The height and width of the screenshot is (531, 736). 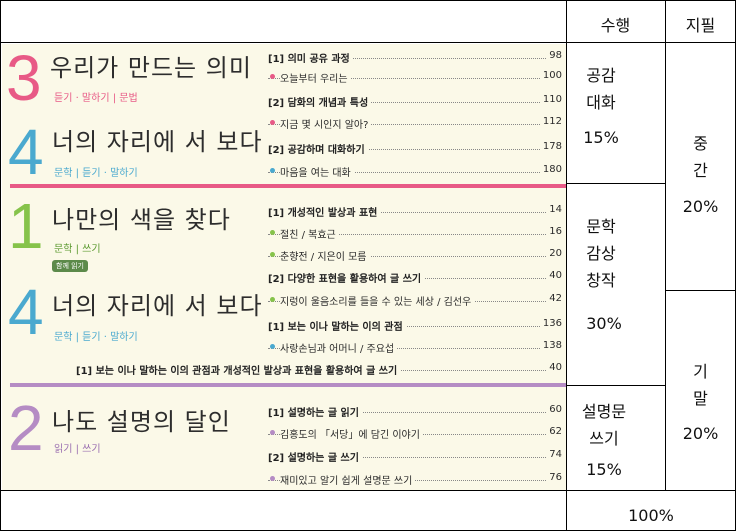 I want to click on toc-text: [2] 다양한 표현을 활용하여 글 쓰기, so click(x=346, y=277).